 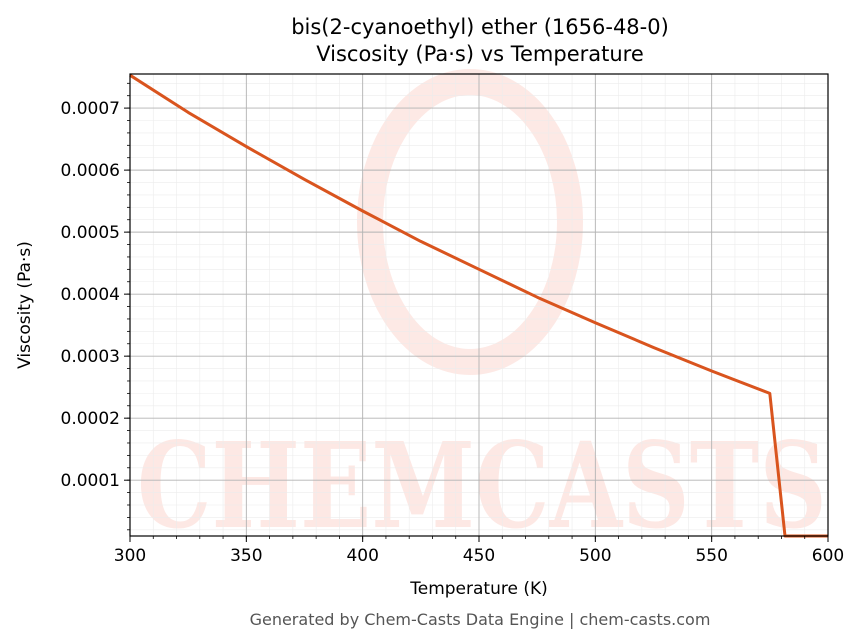 I want to click on y-axis-label: Viscosity (Pa·s), so click(x=25, y=305).